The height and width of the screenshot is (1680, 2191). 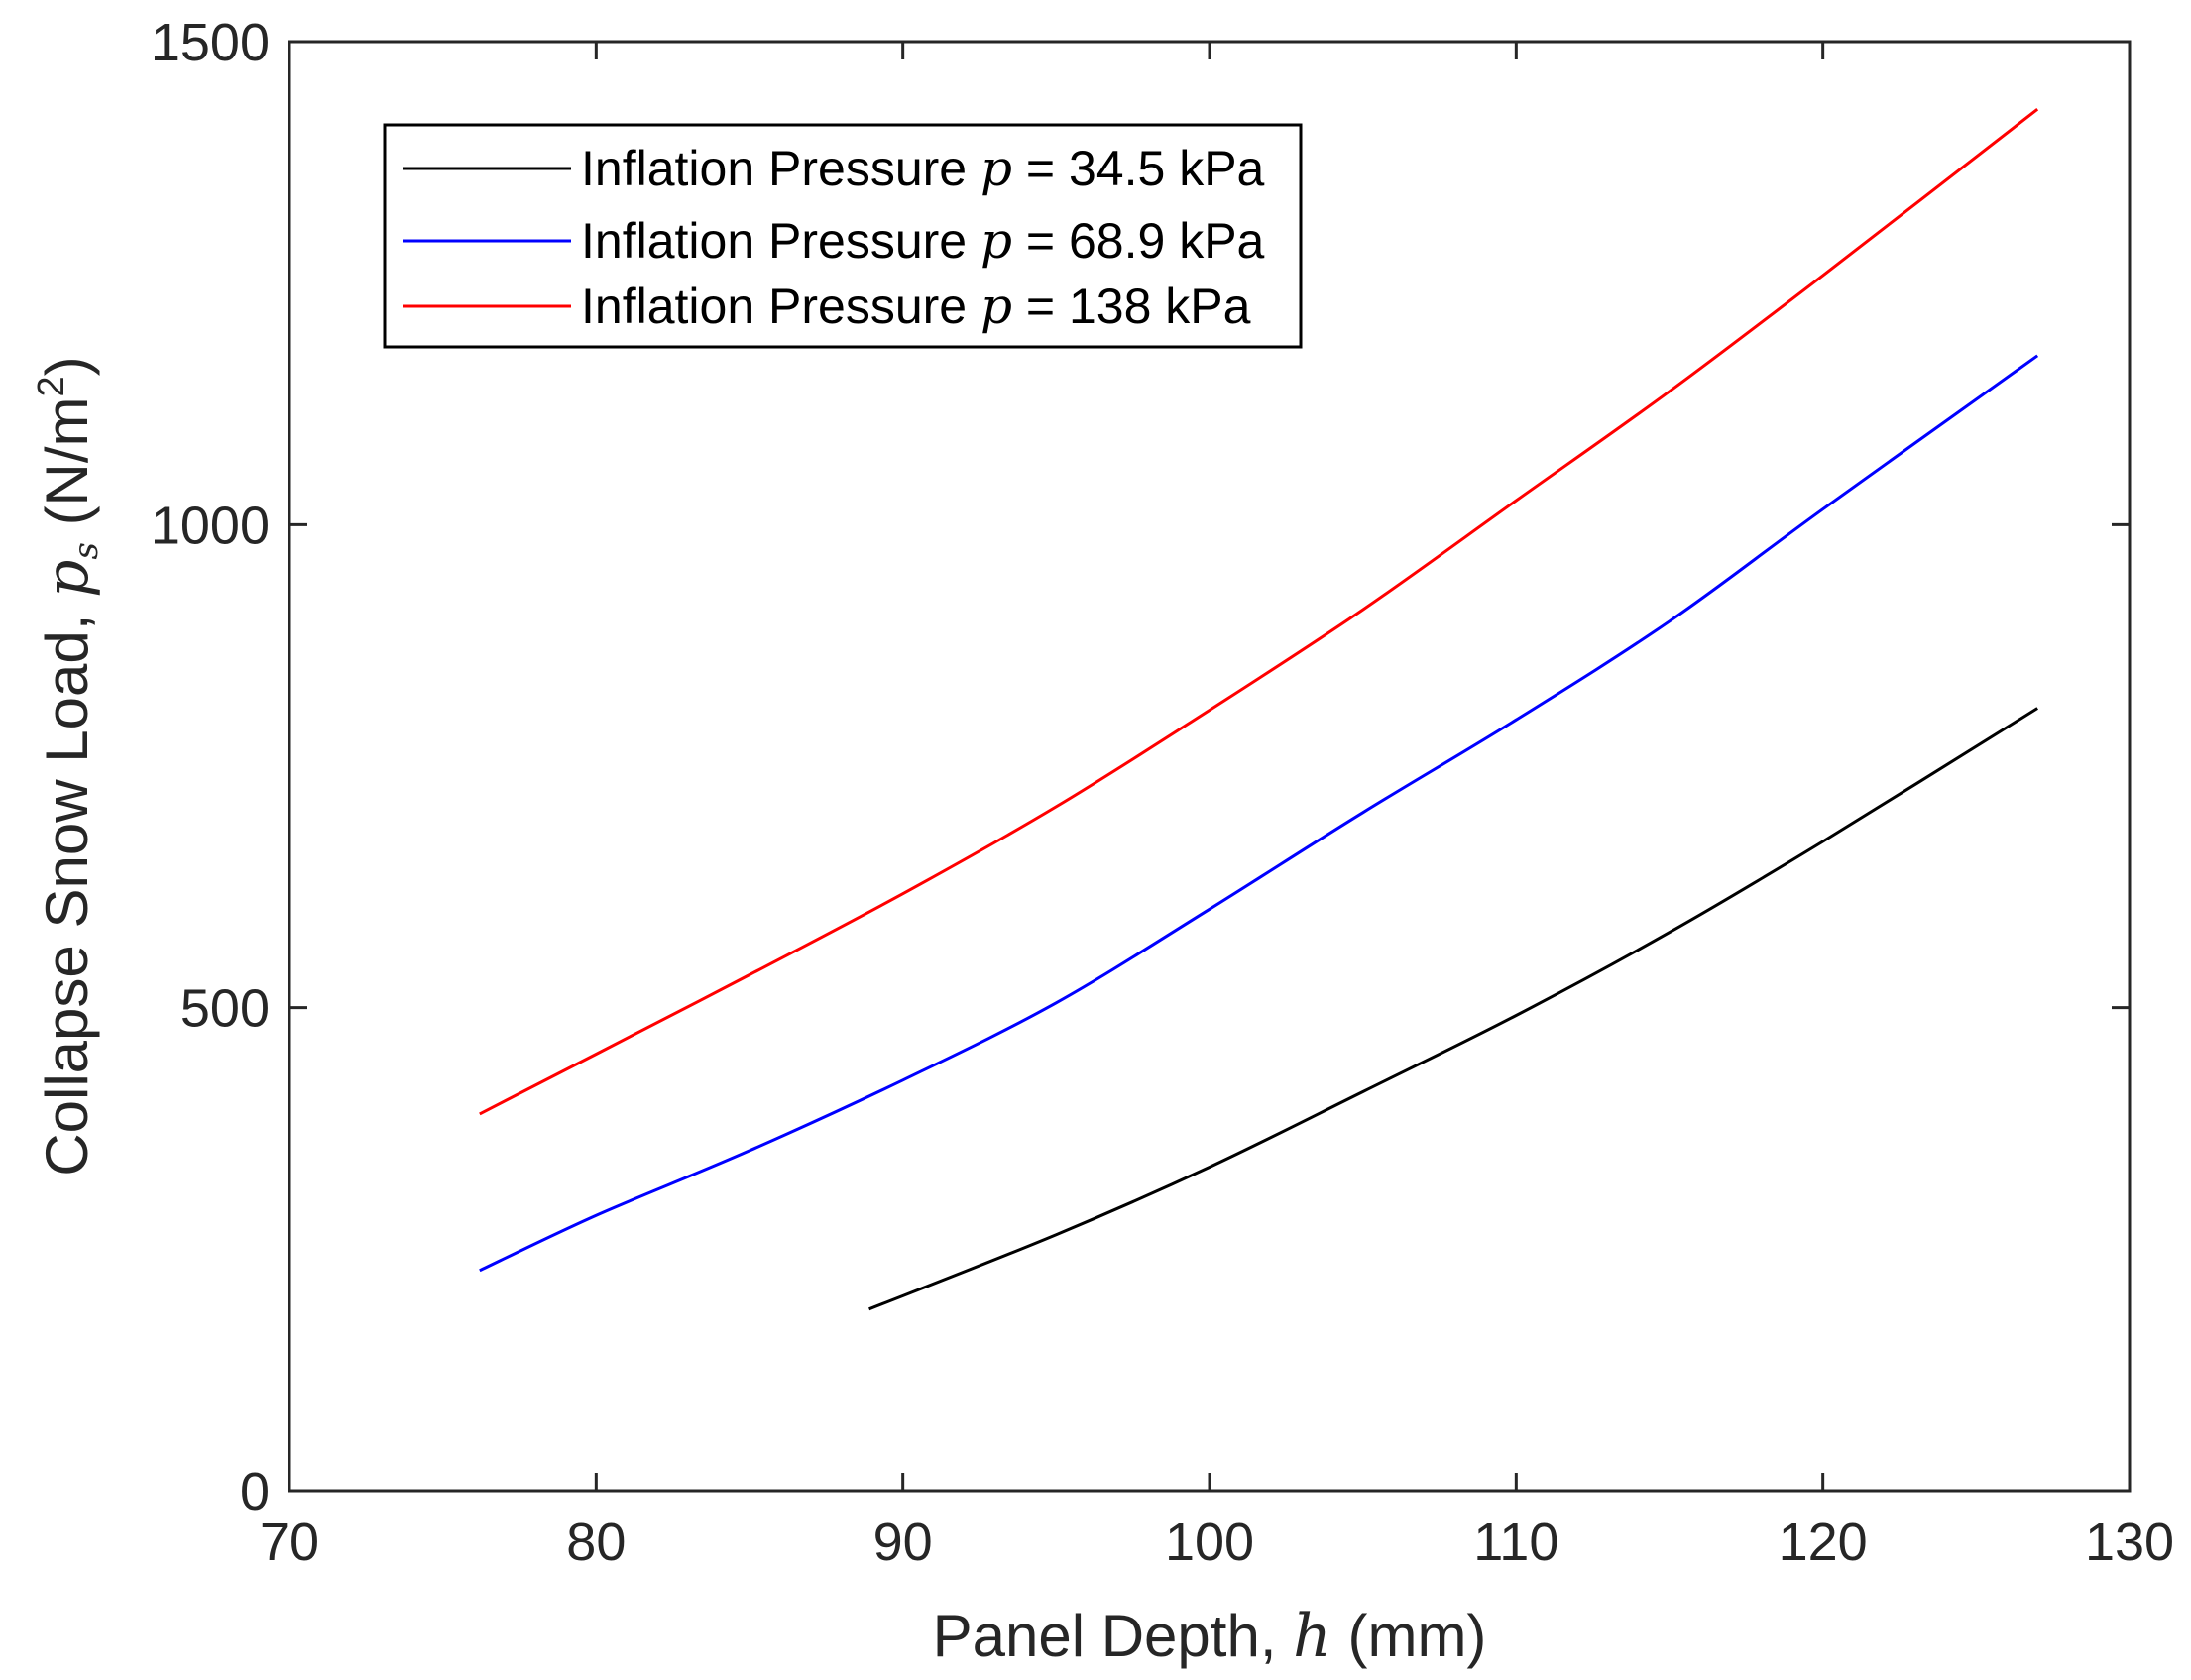 I want to click on legend-label-34-5: Inflation Pressure p = 34.5 kPa, so click(x=923, y=168).